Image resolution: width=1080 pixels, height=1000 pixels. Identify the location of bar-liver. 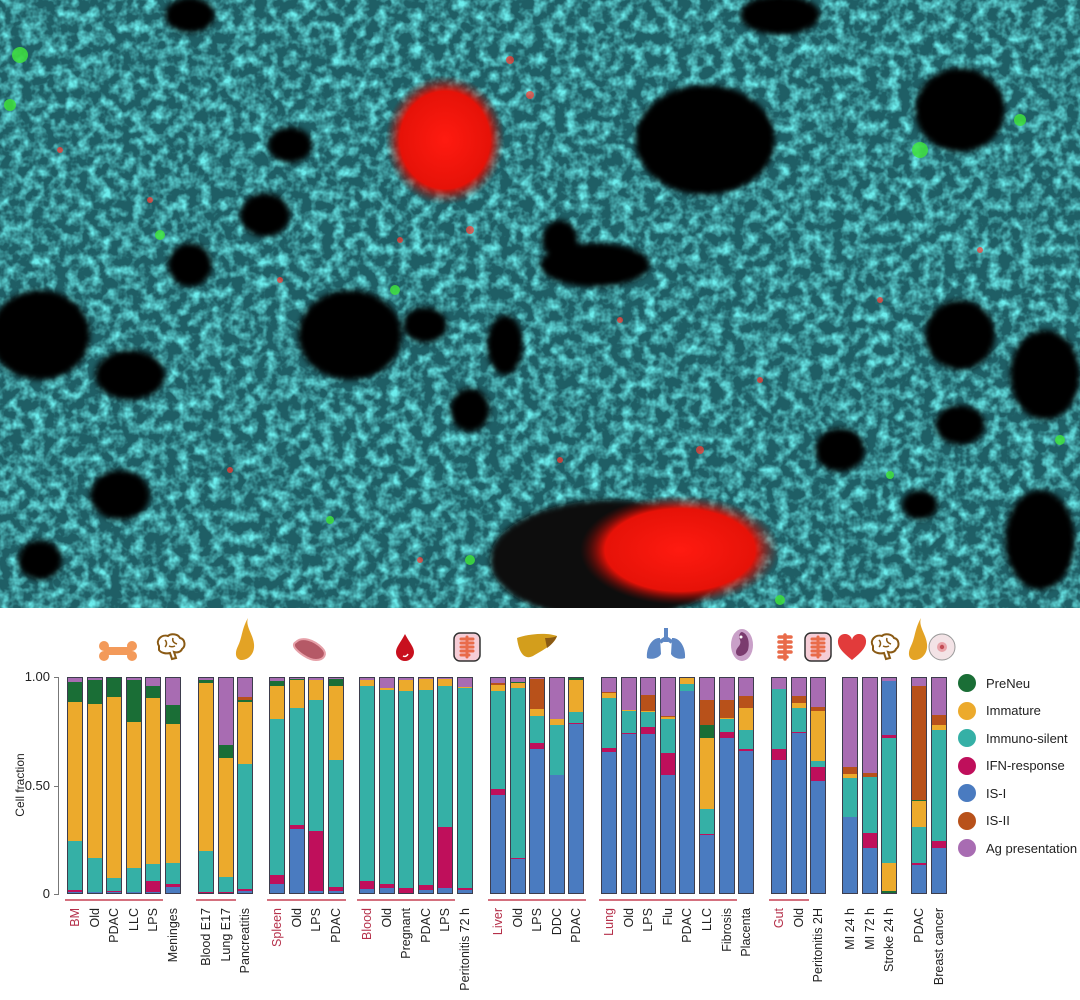
(498, 785).